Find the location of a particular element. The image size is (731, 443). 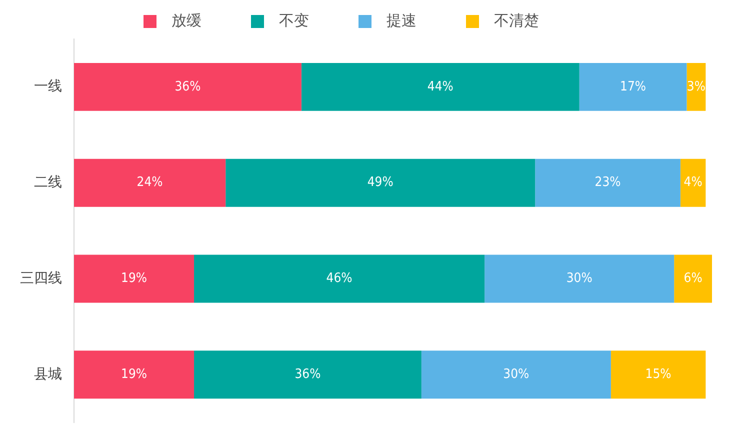

legend-label: 提速 is located at coordinates (416, 21).